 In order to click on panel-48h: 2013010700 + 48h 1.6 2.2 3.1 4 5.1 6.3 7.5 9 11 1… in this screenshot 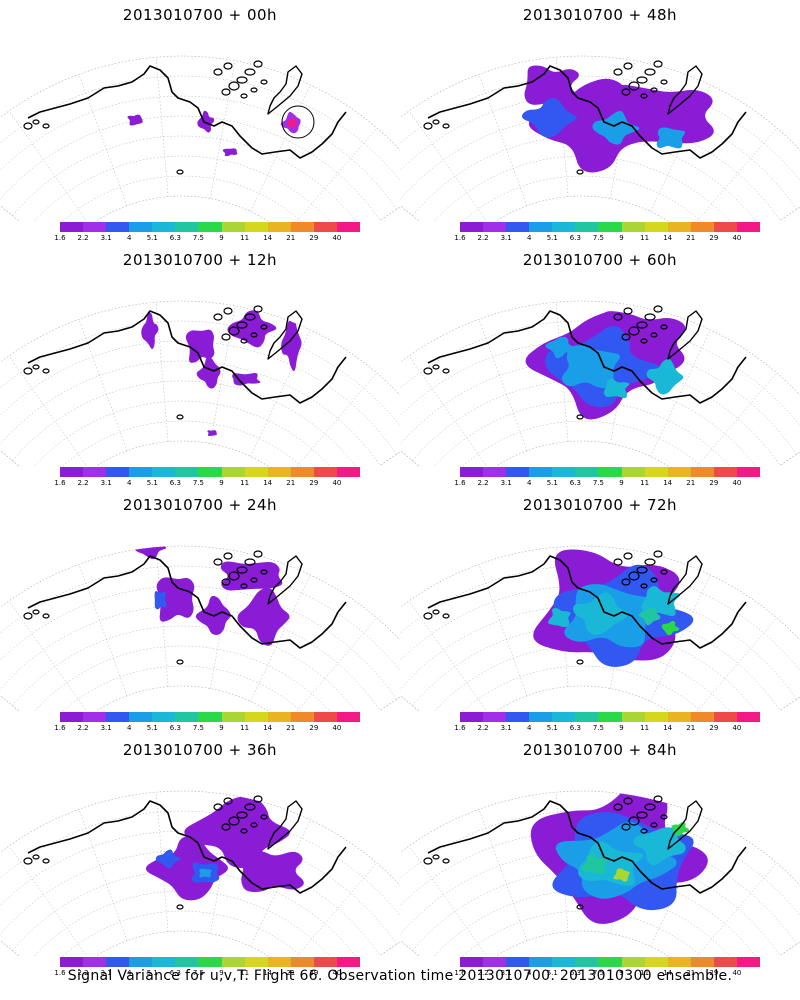, I will do `click(600, 122)`.